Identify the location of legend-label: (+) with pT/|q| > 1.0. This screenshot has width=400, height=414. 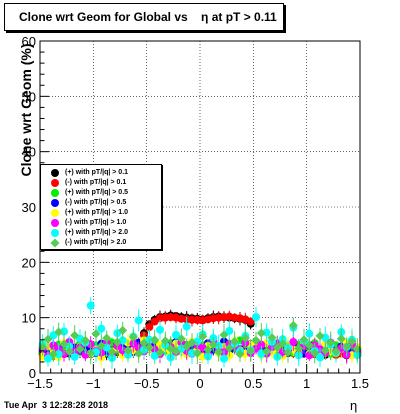
(97, 212).